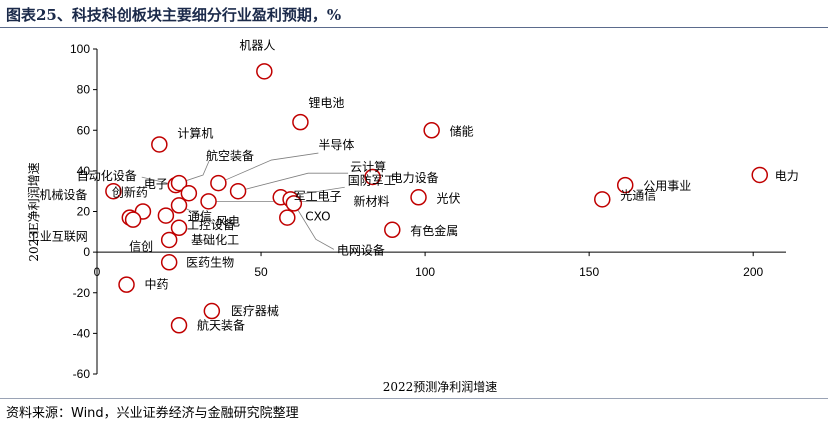  What do you see at coordinates (157, 284) in the screenshot?
I see `point-label: 中药` at bounding box center [157, 284].